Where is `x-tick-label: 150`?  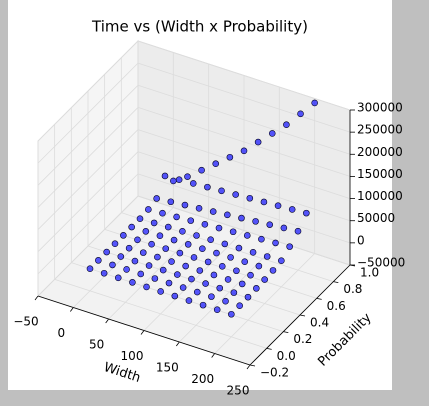 x-tick-label: 150 is located at coordinates (167, 368).